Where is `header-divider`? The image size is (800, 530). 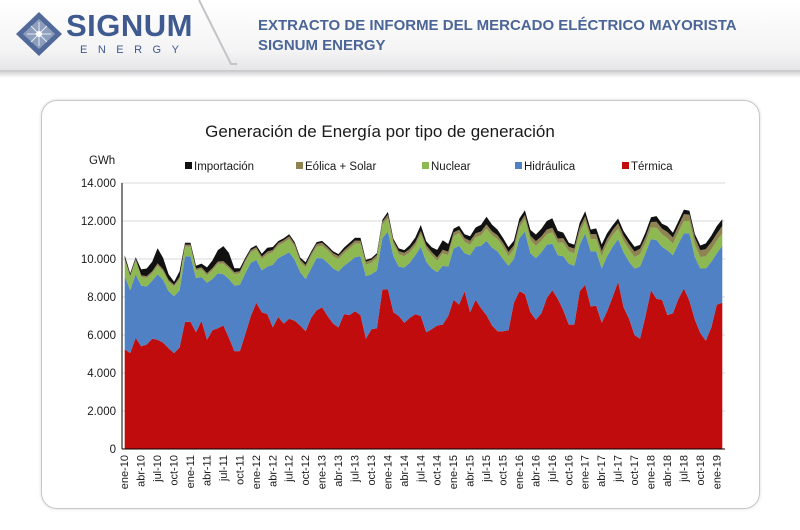
header-divider is located at coordinates (217, 32).